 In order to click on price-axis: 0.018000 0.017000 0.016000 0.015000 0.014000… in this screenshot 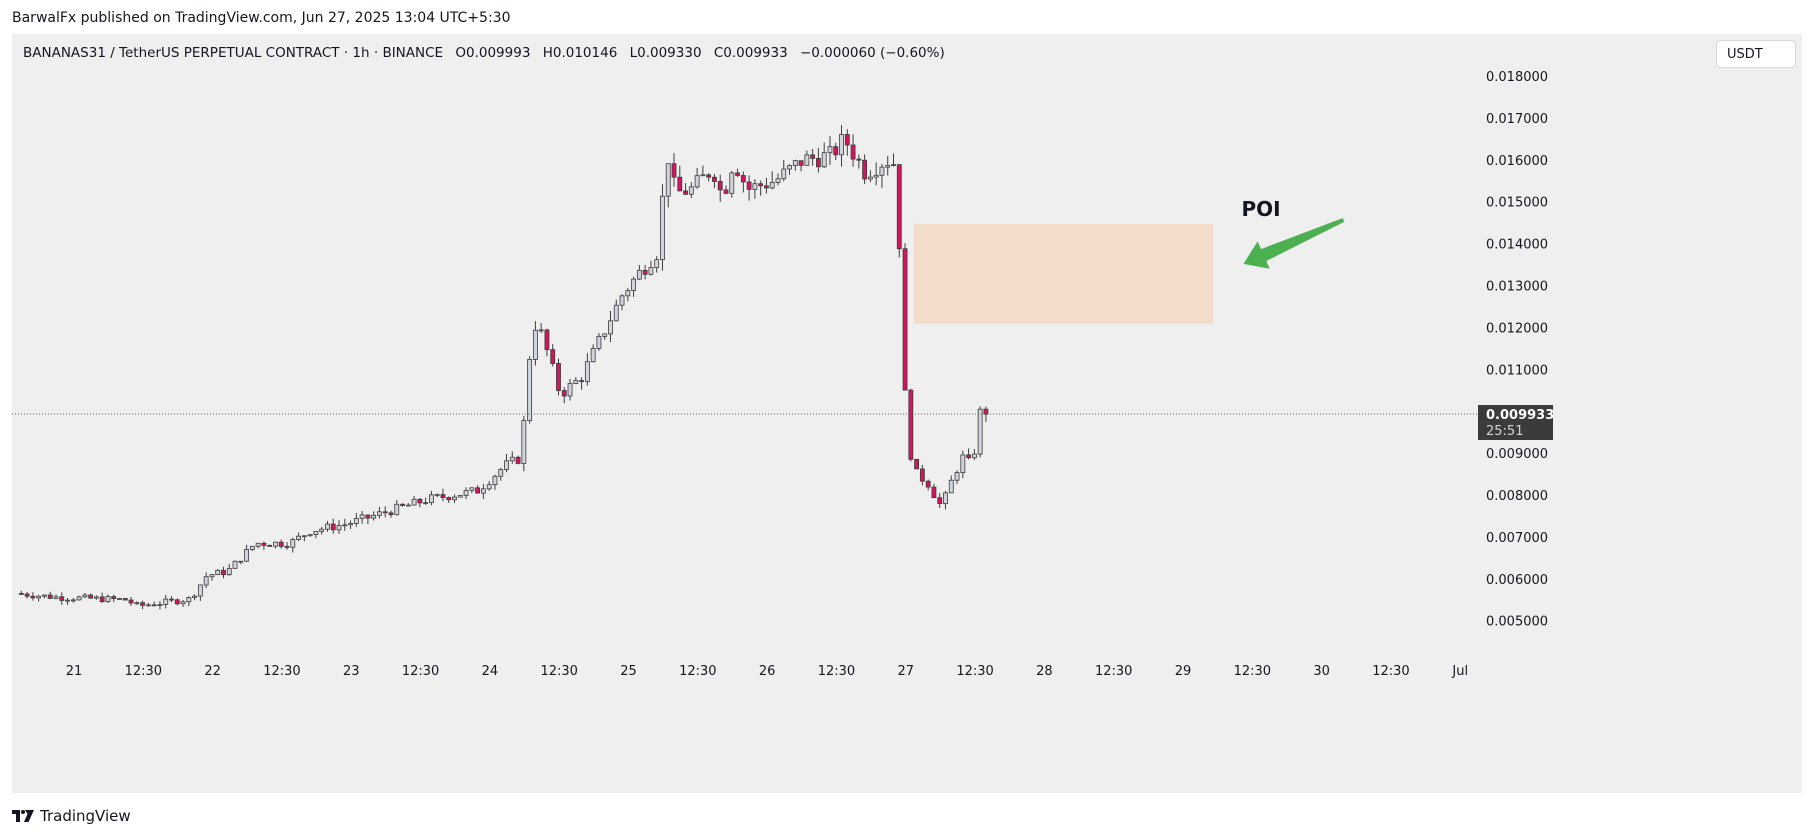, I will do `click(1517, 350)`.